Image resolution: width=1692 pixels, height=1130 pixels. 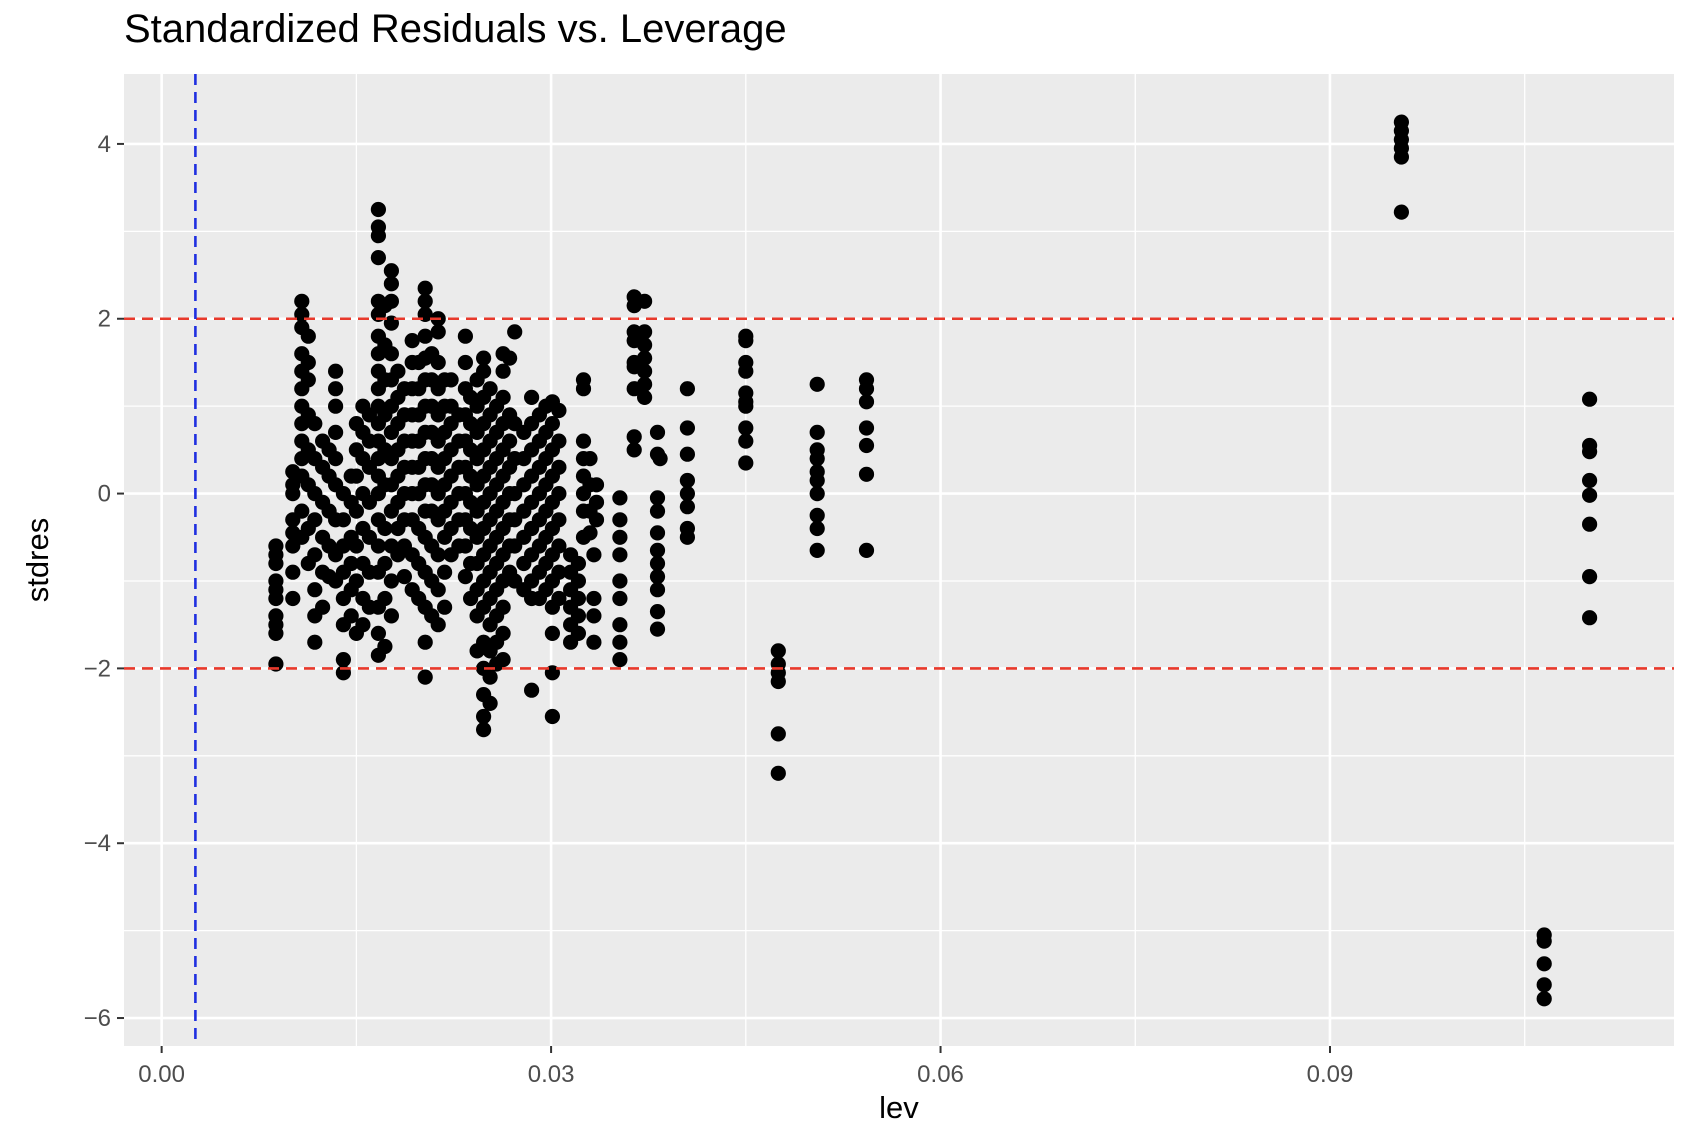 What do you see at coordinates (455, 29) in the screenshot?
I see `chart-title: Standardized Residuals vs. Leverage` at bounding box center [455, 29].